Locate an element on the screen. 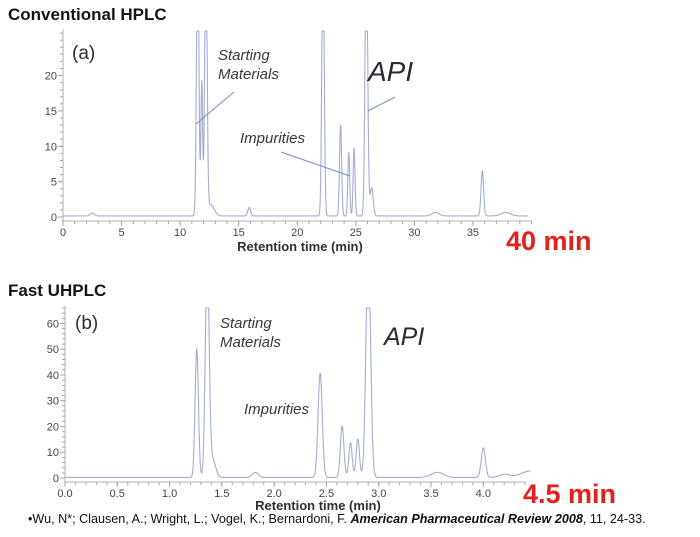 The height and width of the screenshot is (537, 700). run-time-a: 40 min is located at coordinates (549, 241).